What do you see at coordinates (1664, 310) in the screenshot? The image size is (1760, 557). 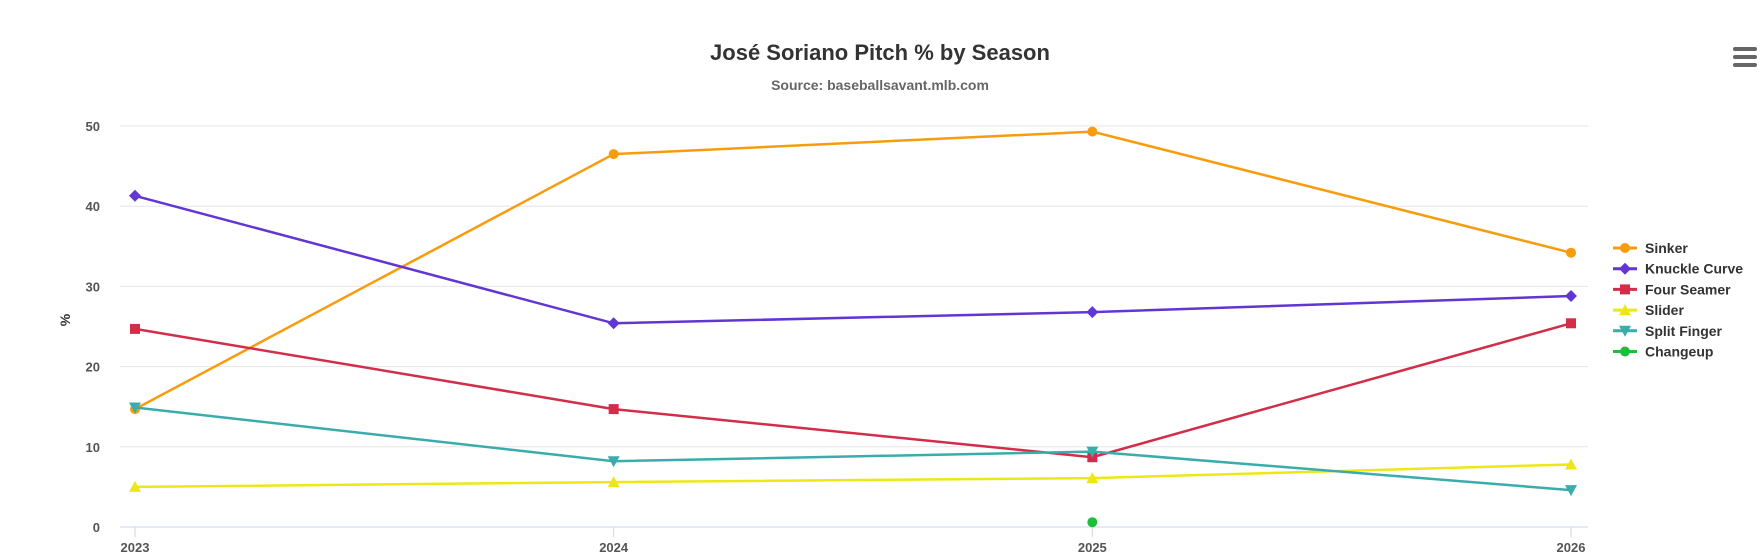 I see `legend-label: Slider` at bounding box center [1664, 310].